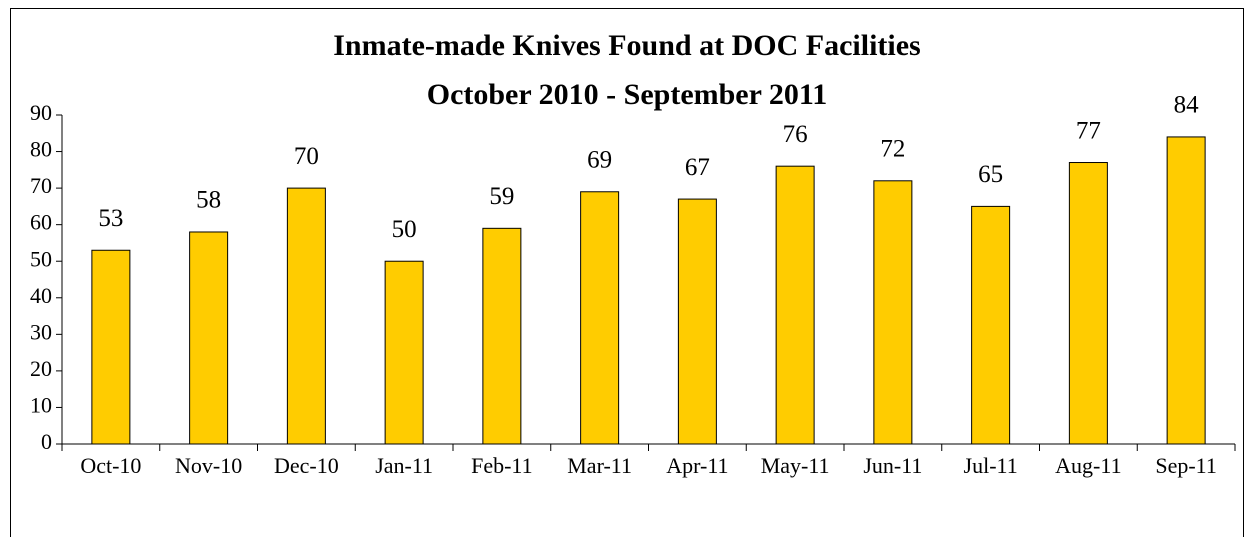 This screenshot has width=1254, height=537. Describe the element at coordinates (41, 368) in the screenshot. I see `y-tick-label: 20` at that location.